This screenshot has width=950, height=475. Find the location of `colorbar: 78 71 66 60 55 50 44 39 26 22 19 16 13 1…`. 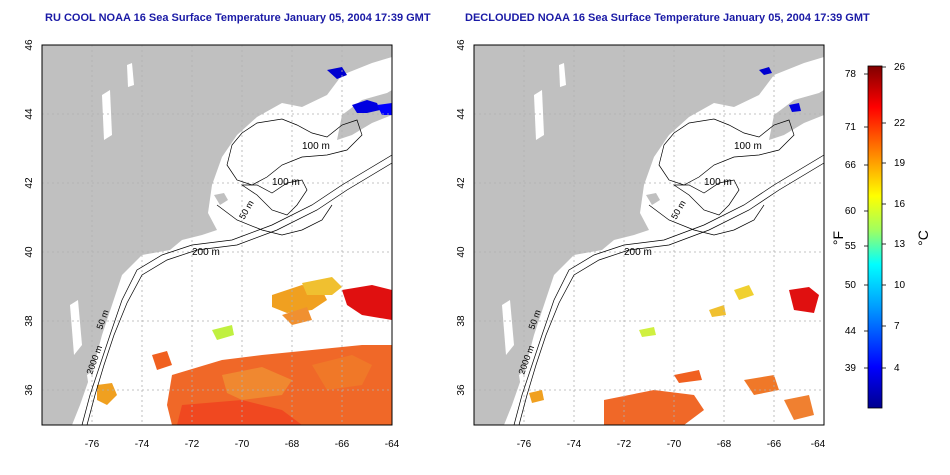

colorbar: 78 71 66 60 55 50 44 39 26 22 19 16 13 1… is located at coordinates (880, 235).